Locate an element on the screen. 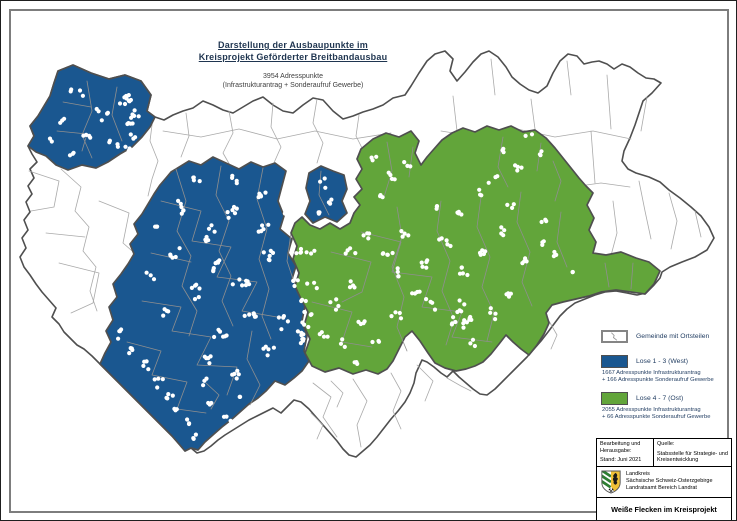 The height and width of the screenshot is (521, 737). legend-label-west: Lose 1 - 3 (West) is located at coordinates (662, 361).